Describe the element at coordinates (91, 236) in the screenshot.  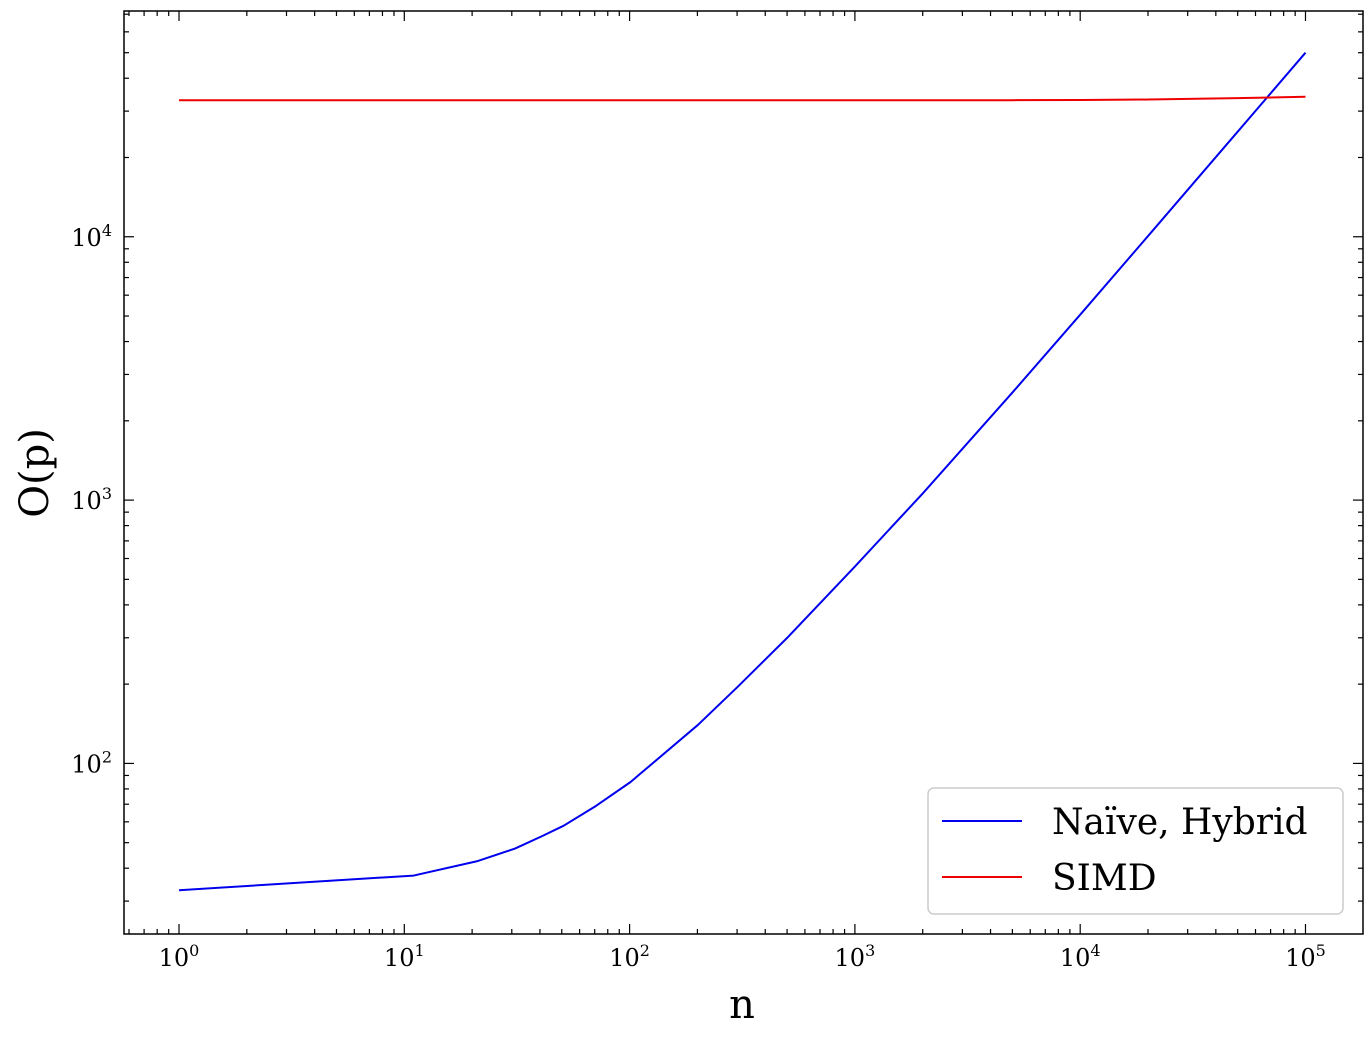
I see `y-tick-label-2: 104` at that location.